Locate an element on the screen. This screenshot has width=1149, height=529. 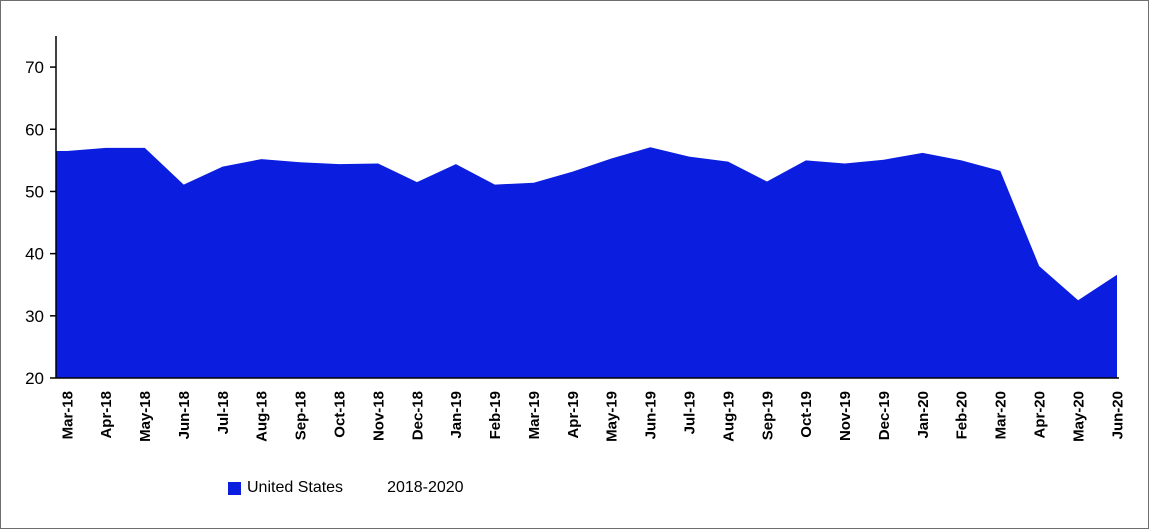
y-axis-tick-label-40: 40 is located at coordinates (34, 254).